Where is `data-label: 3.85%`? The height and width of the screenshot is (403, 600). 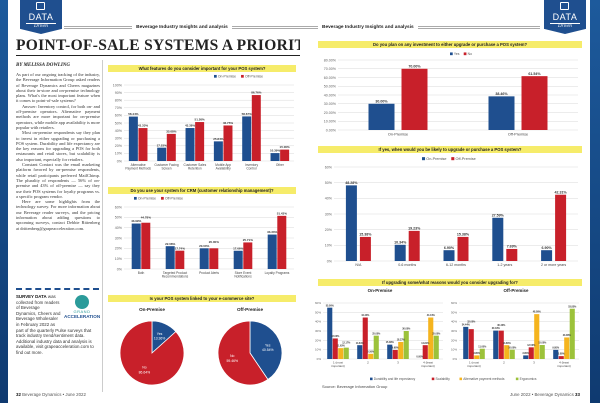 data-label: 3.85% is located at coordinates (526, 353).